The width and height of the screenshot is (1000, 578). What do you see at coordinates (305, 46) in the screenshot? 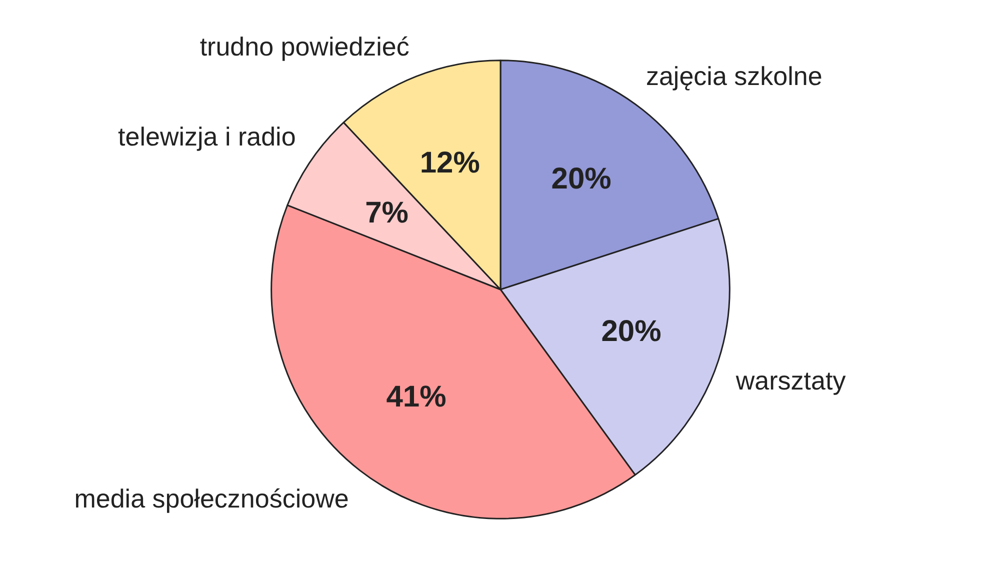
I see `slice-label: trudno powiedzieć` at bounding box center [305, 46].